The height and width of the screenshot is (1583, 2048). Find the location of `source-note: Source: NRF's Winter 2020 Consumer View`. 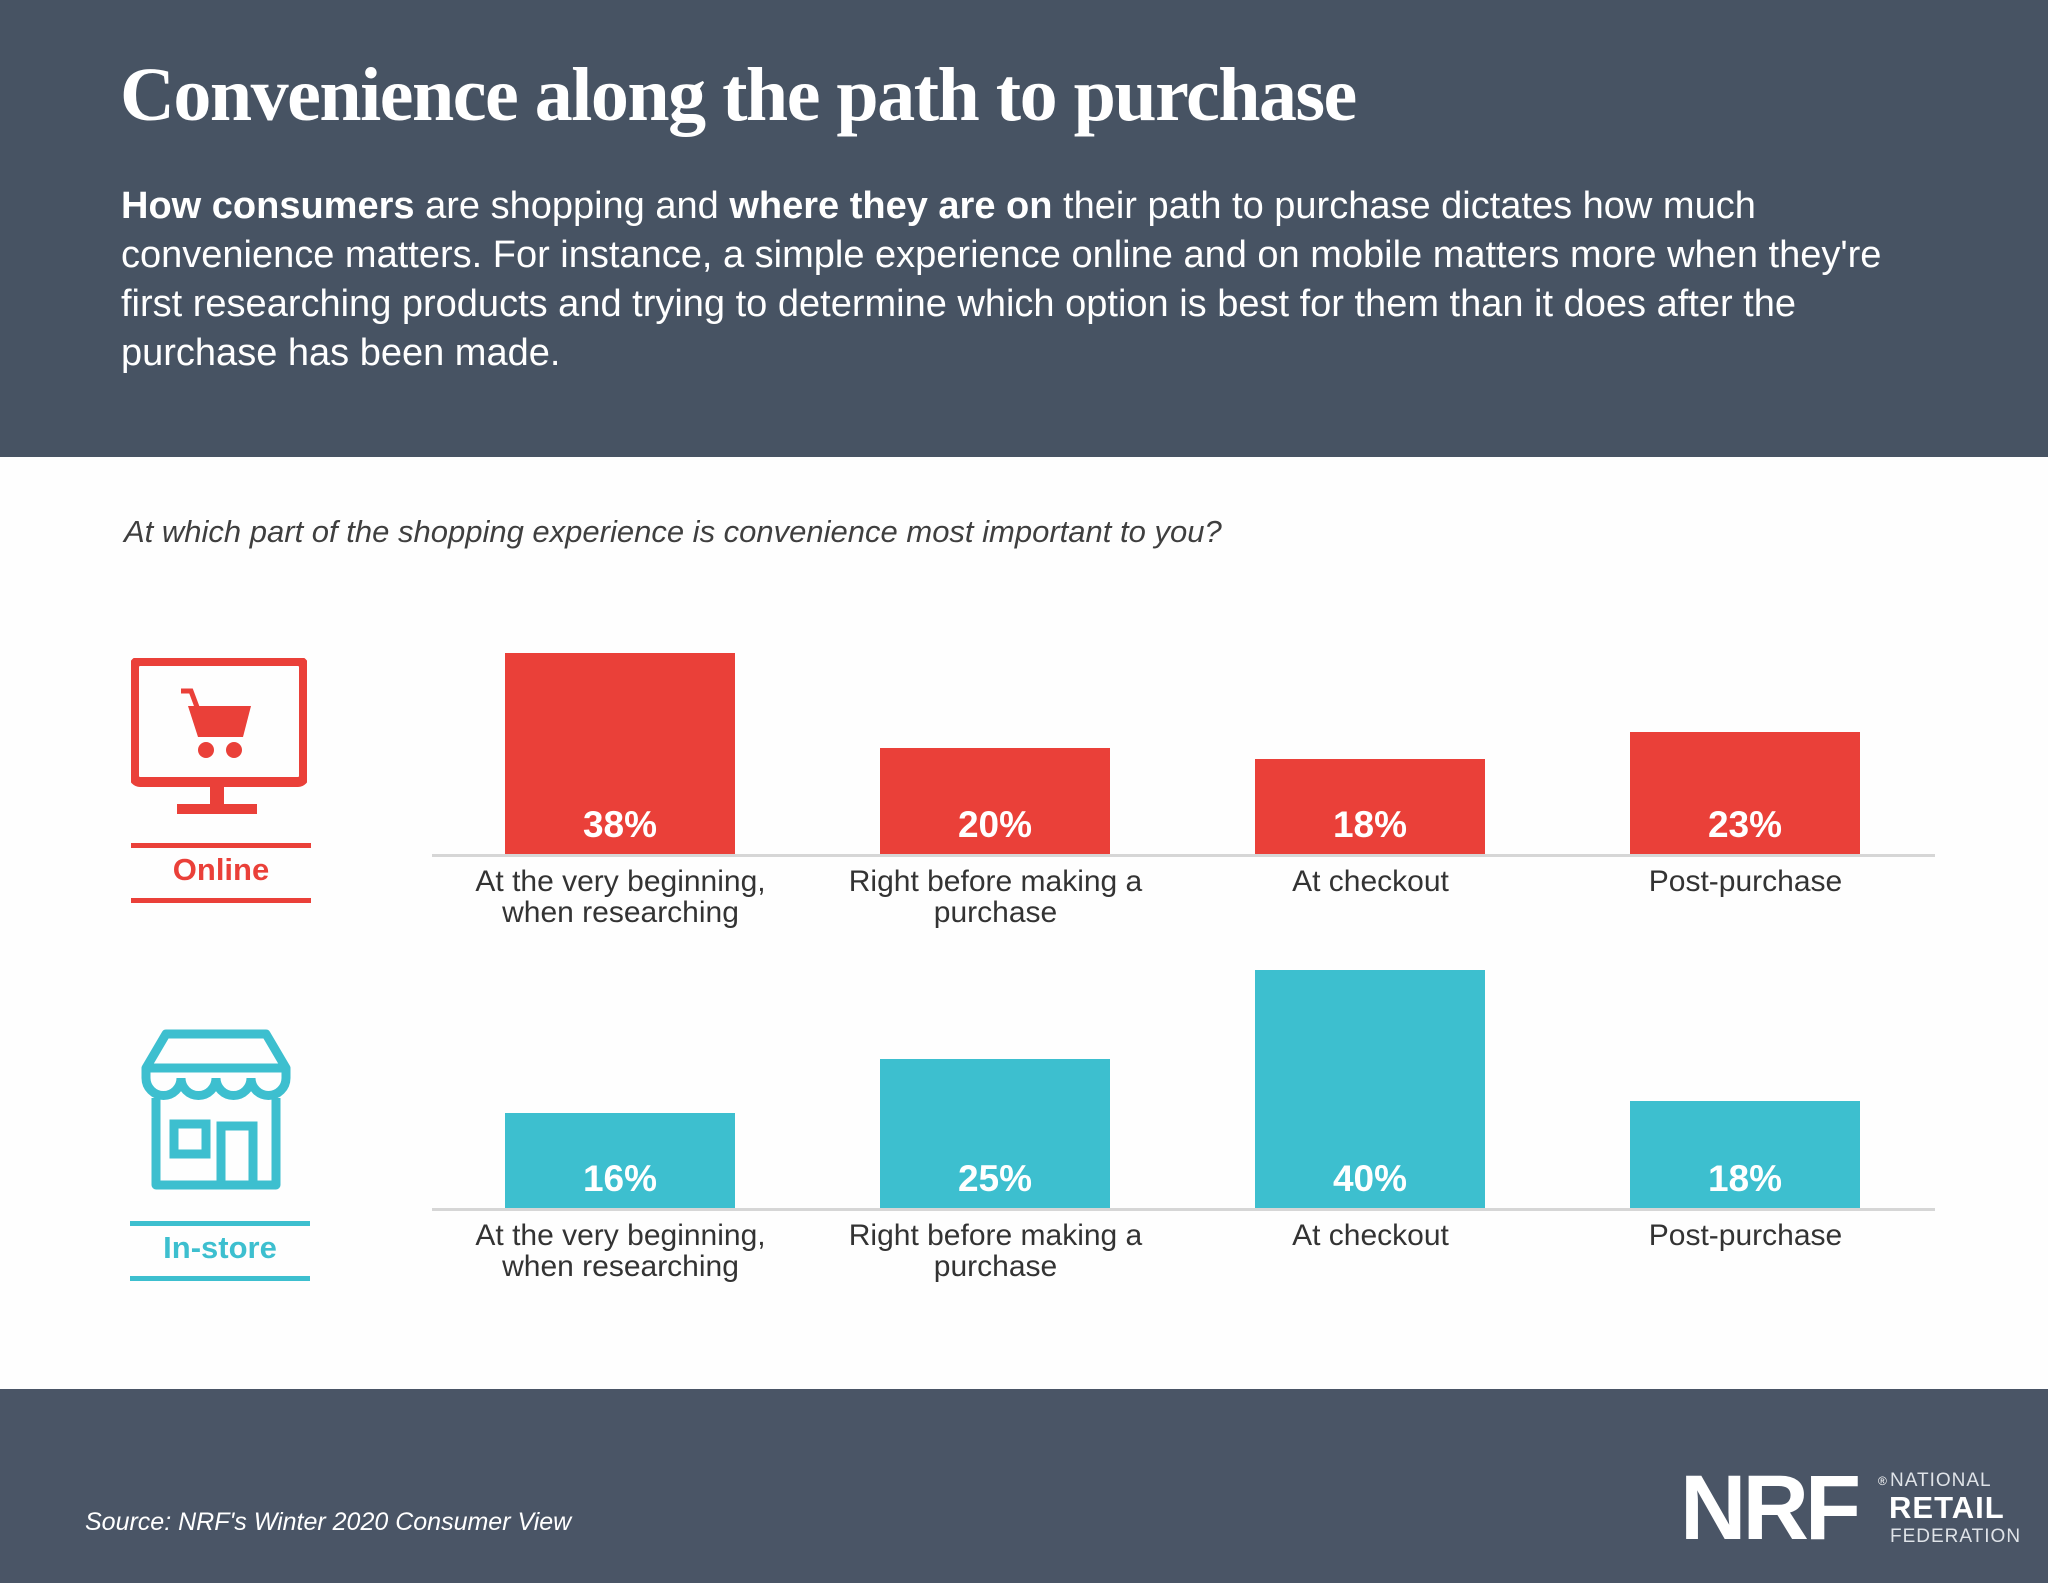

source-note: Source: NRF's Winter 2020 Consumer View is located at coordinates (328, 1522).